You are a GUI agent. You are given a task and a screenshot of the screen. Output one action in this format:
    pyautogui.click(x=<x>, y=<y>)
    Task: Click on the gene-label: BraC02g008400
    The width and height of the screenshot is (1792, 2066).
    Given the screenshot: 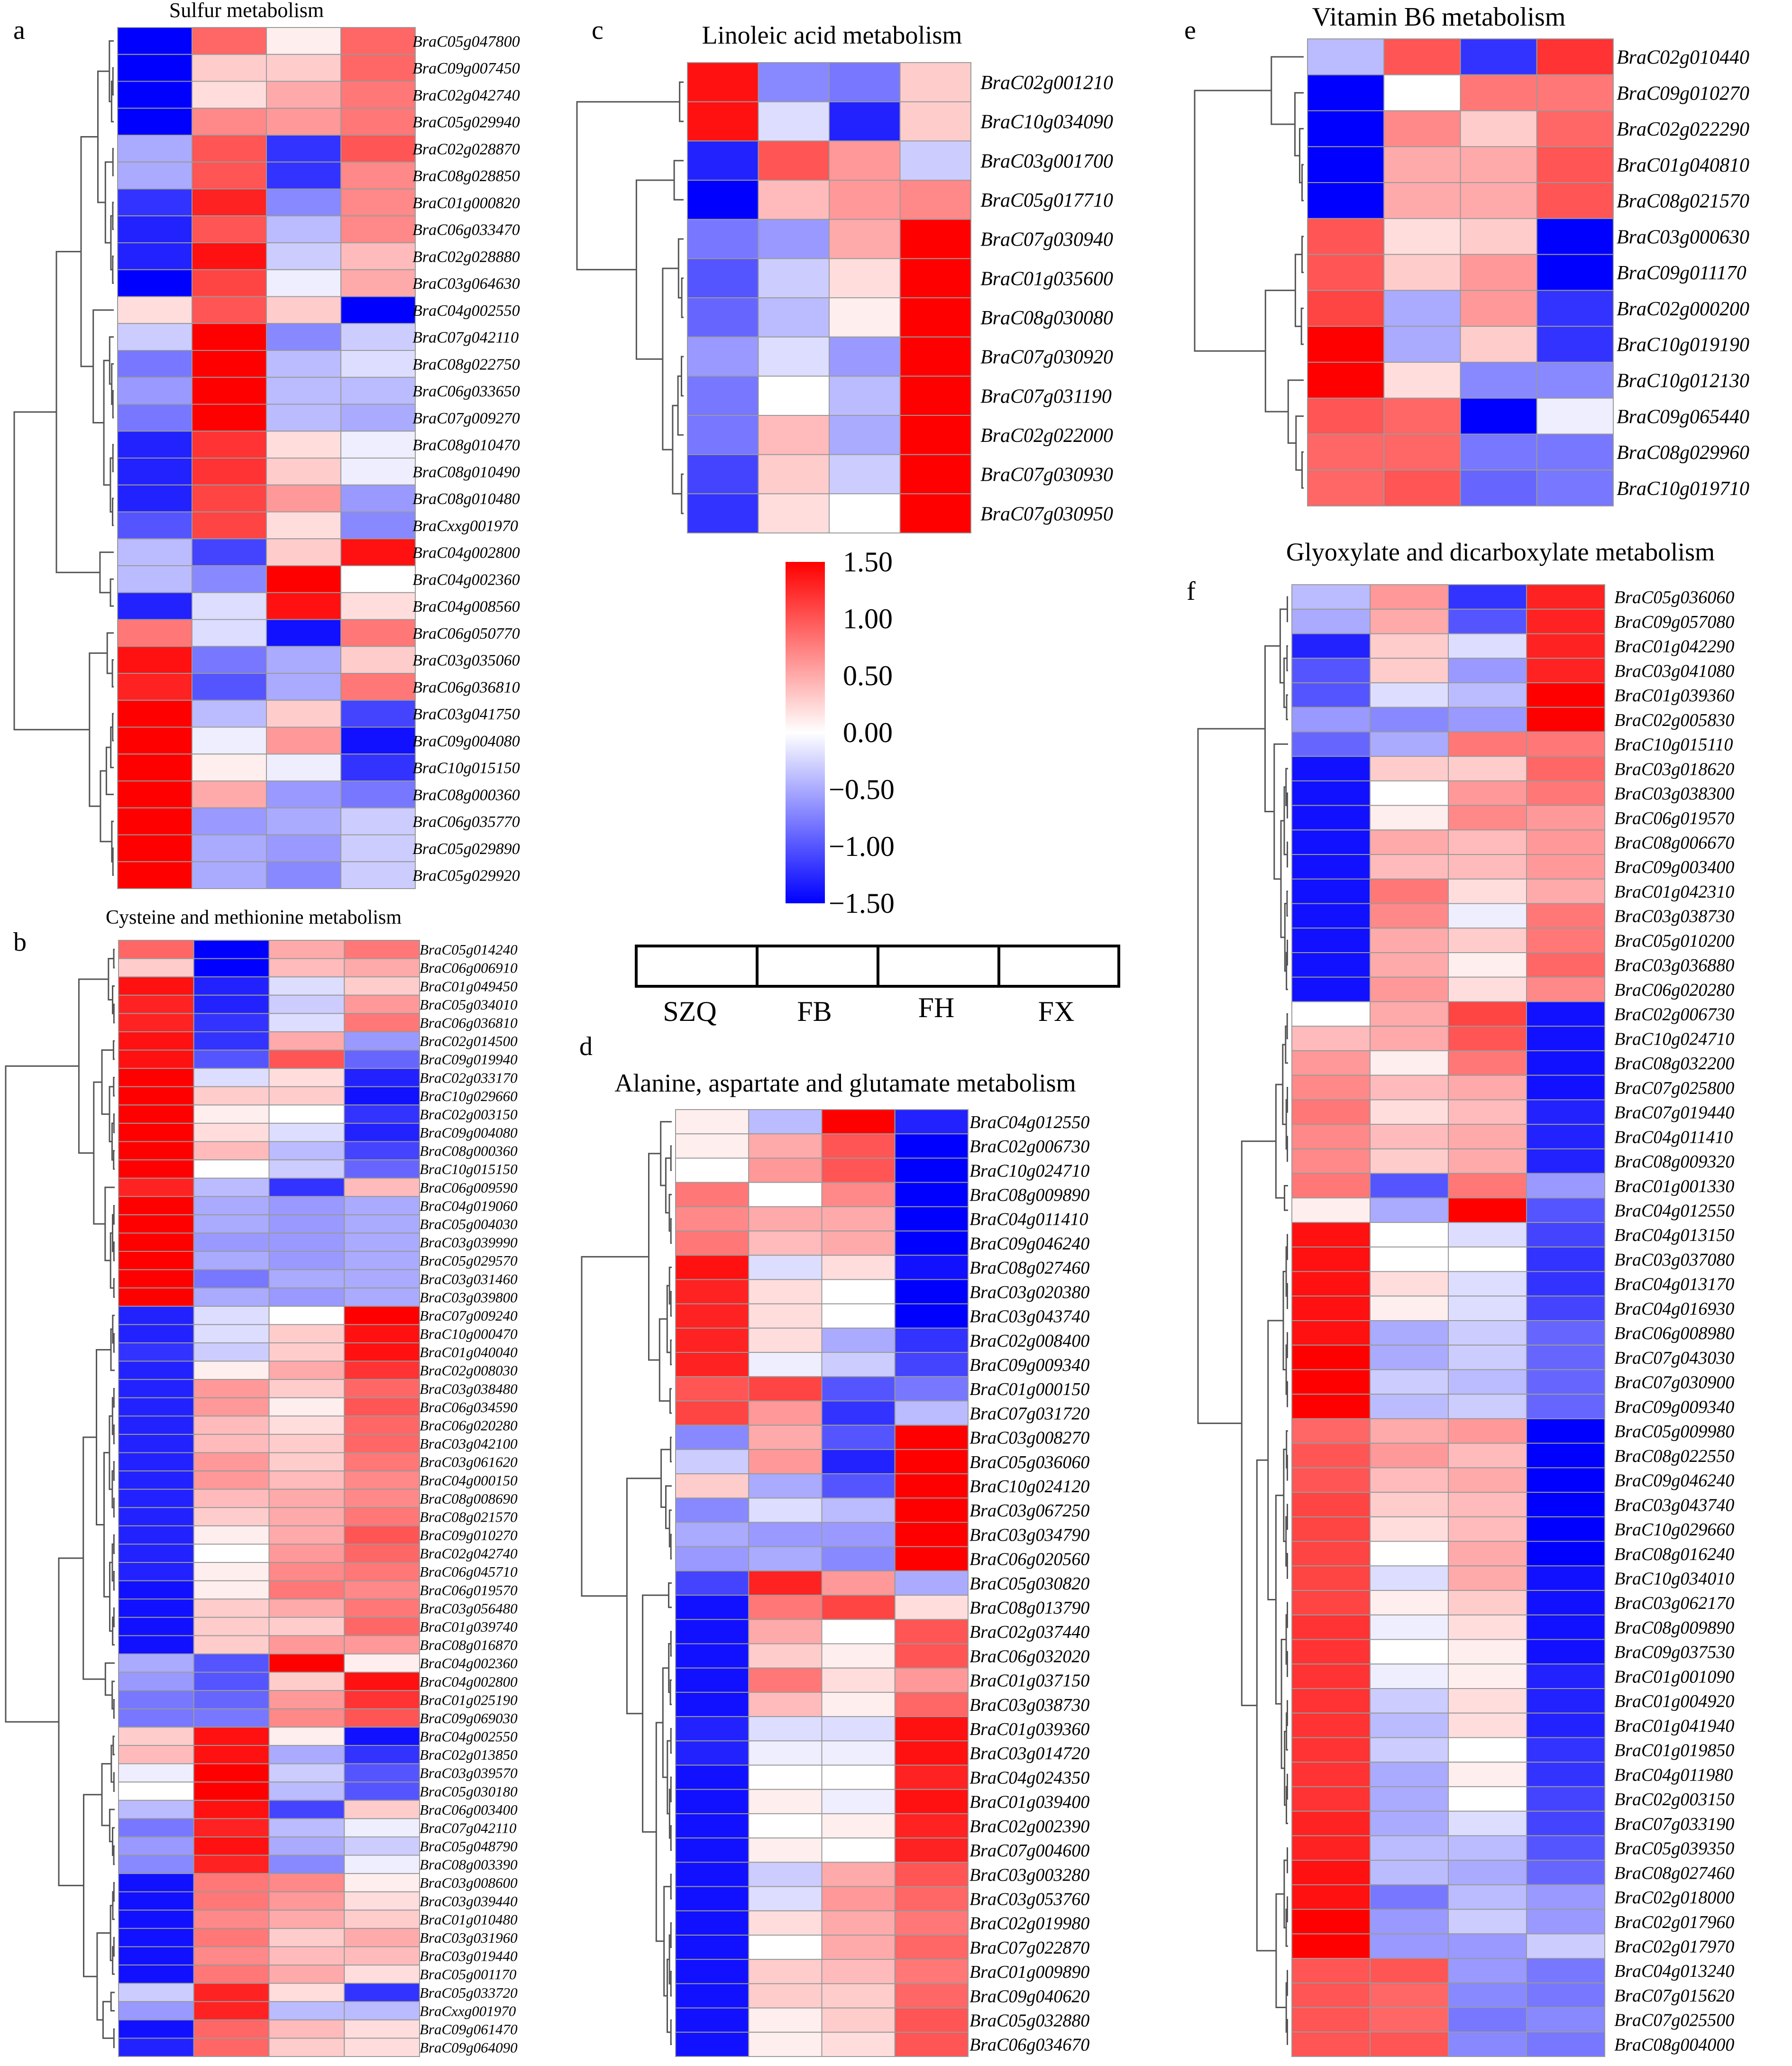 What is the action you would take?
    pyautogui.click(x=1029, y=1341)
    